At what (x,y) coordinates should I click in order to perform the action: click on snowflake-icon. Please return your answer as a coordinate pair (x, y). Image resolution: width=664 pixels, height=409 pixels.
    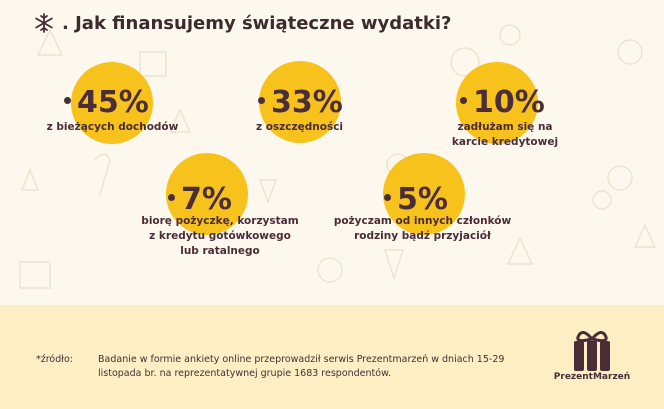
    Looking at the image, I should click on (44, 23).